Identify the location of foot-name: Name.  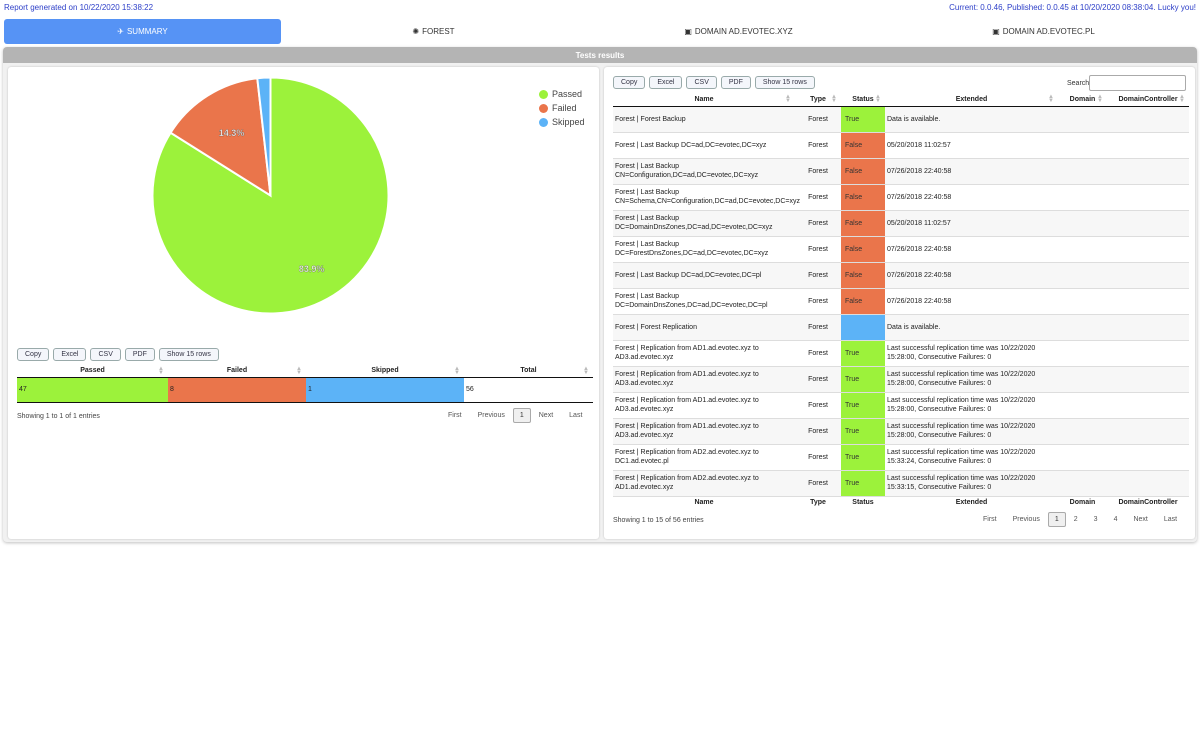
(704, 502).